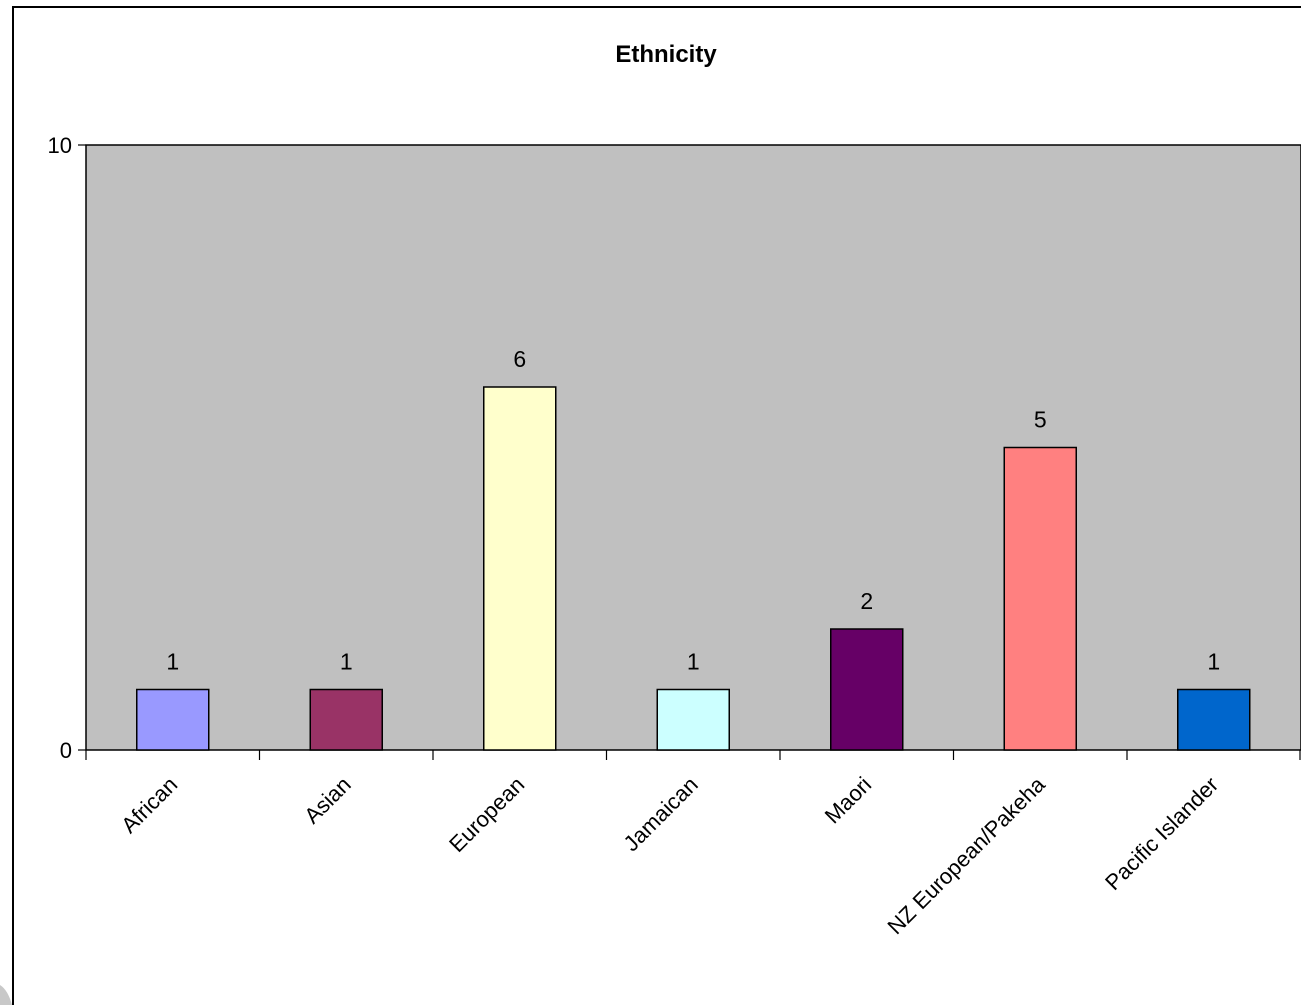  What do you see at coordinates (666, 54) in the screenshot?
I see `chart-title: Ethnicity` at bounding box center [666, 54].